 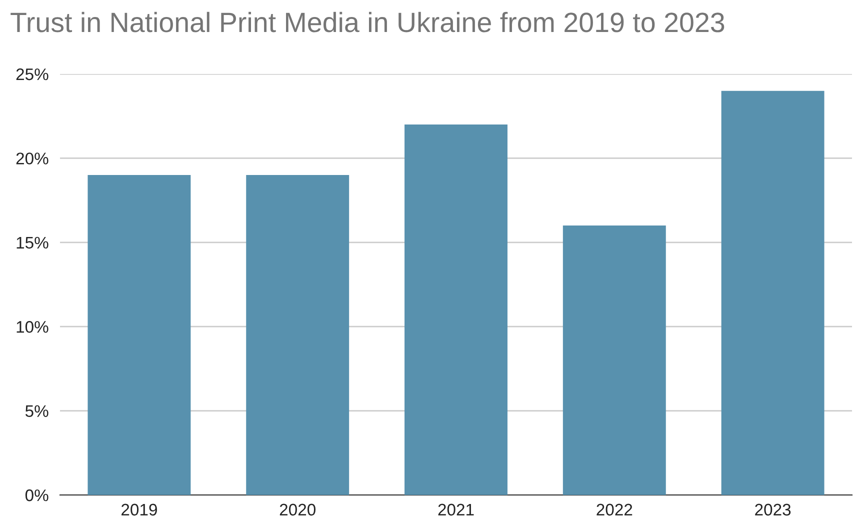 What do you see at coordinates (614, 510) in the screenshot?
I see `x-tick-label: 2022` at bounding box center [614, 510].